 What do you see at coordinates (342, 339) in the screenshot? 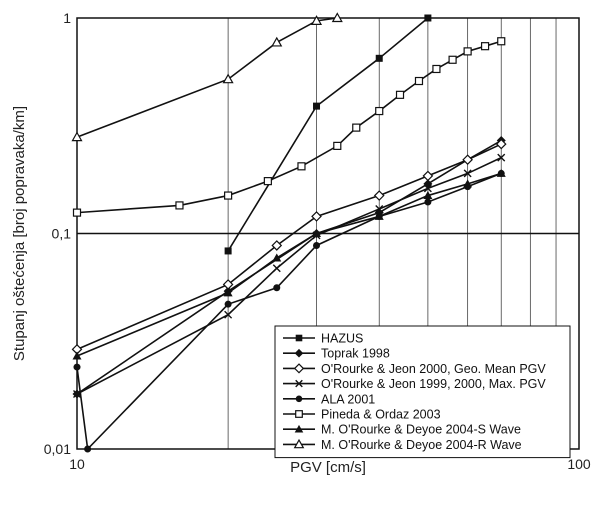
I see `legend-label: HAZUS` at bounding box center [342, 339].